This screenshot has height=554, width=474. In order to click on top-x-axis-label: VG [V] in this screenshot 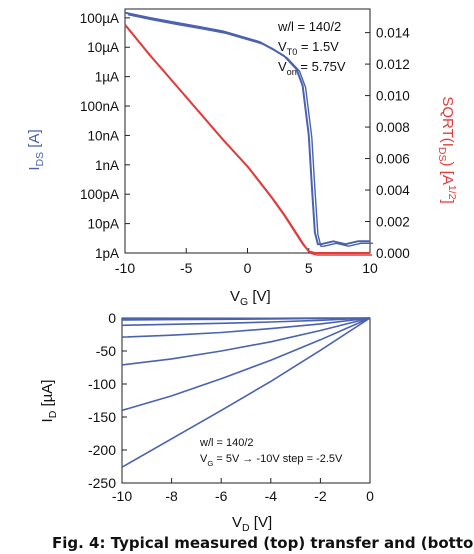, I will do `click(250, 298)`.